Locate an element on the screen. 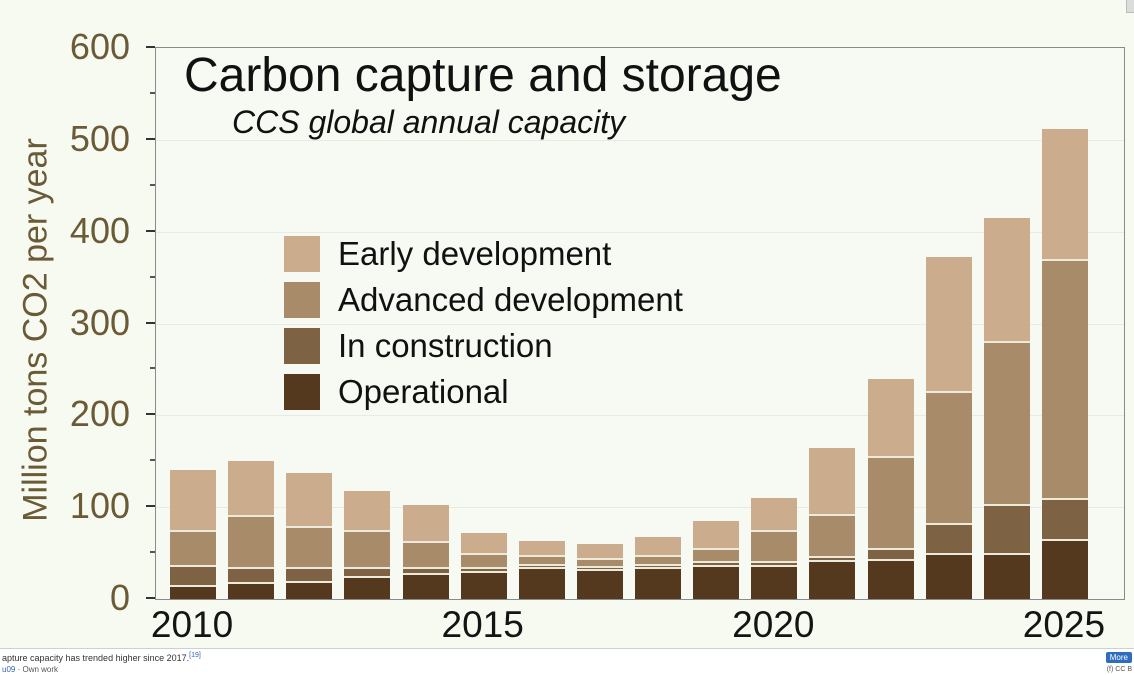 The image size is (1134, 675). x-tick-label-2010: 2010 is located at coordinates (192, 624).